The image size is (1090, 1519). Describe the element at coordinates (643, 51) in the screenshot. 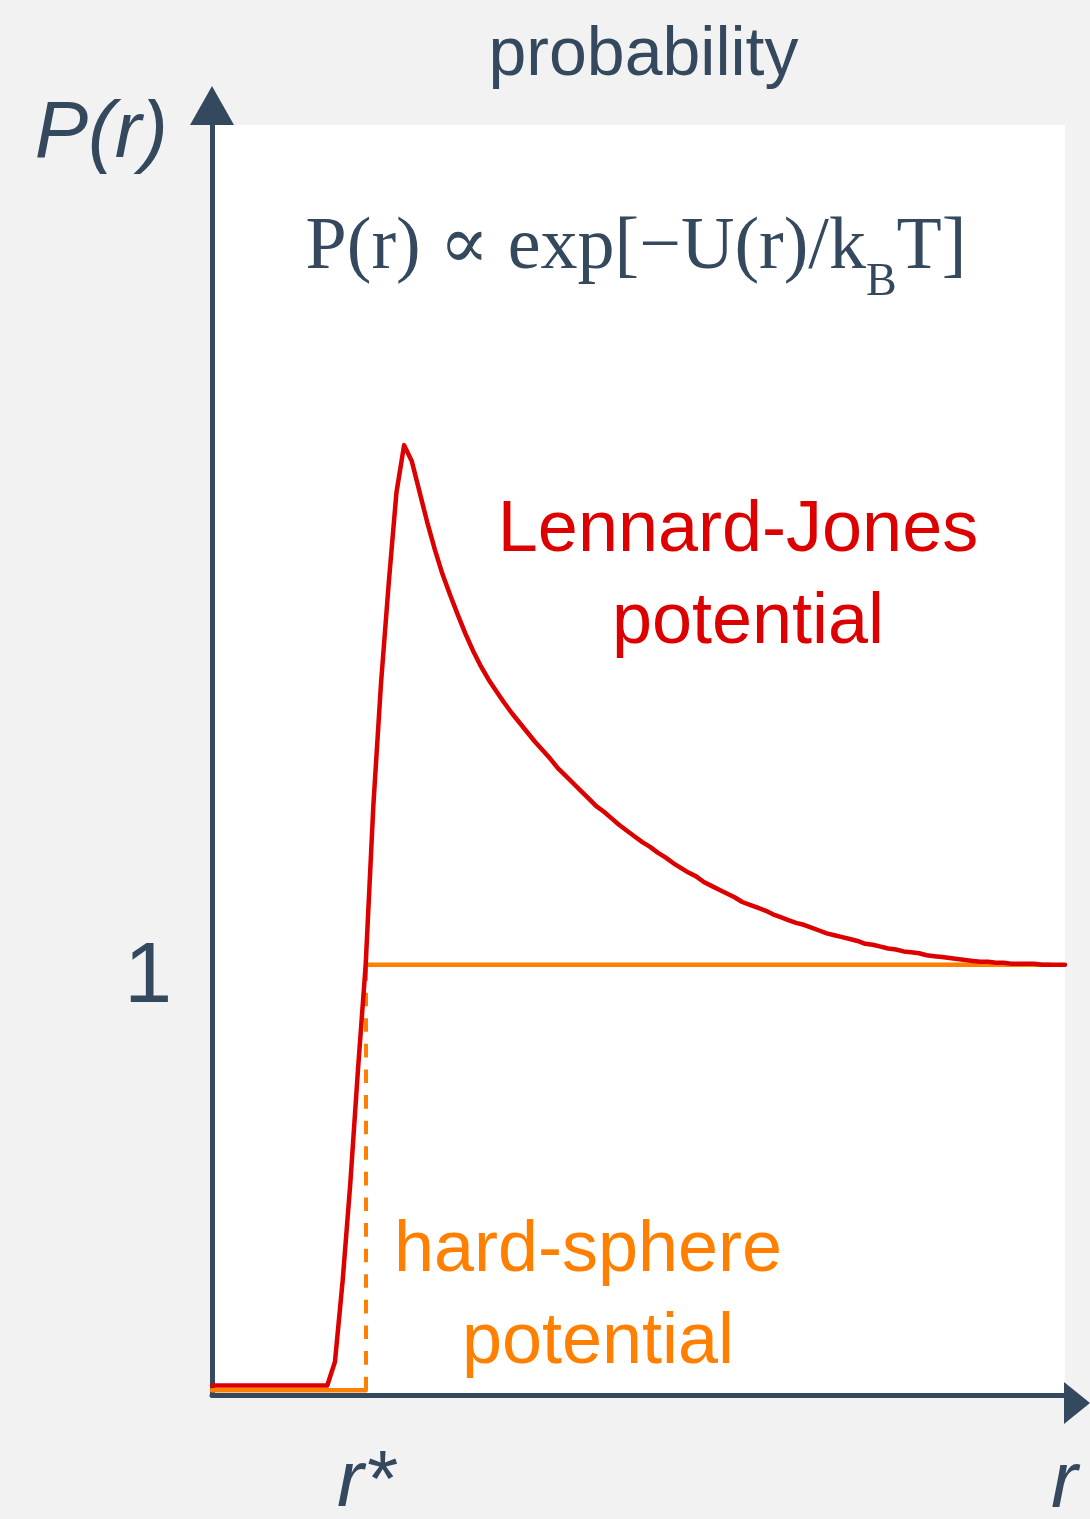

I see `chart-title: probability` at that location.